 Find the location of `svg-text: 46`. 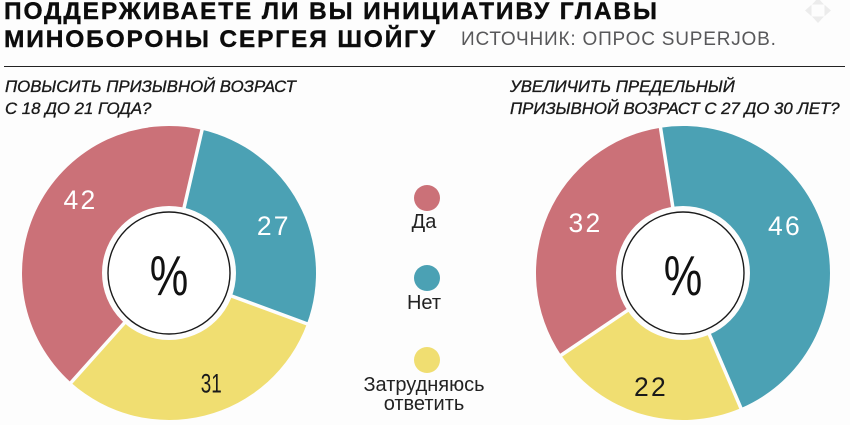

svg-text: 46 is located at coordinates (785, 226).